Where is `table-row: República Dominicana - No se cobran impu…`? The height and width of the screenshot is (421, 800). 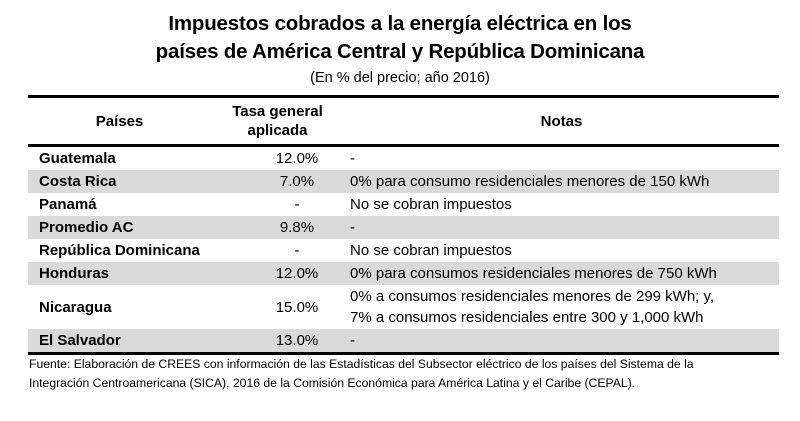
table-row: República Dominicana - No se cobran impu… is located at coordinates (403, 250).